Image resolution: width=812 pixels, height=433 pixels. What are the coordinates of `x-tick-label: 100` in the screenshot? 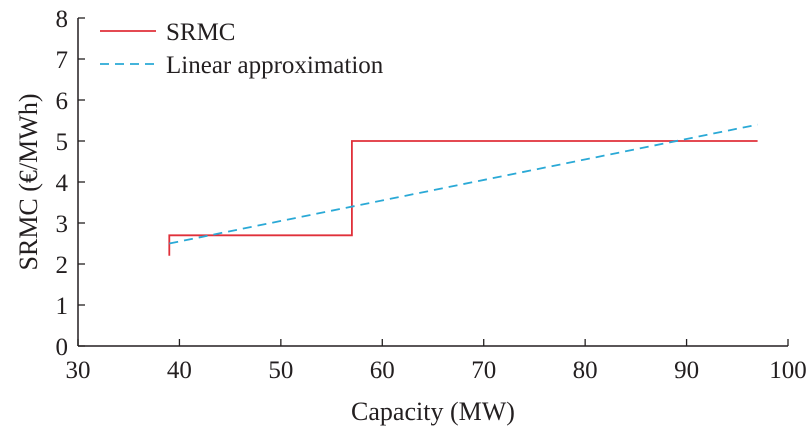 It's located at (788, 370).